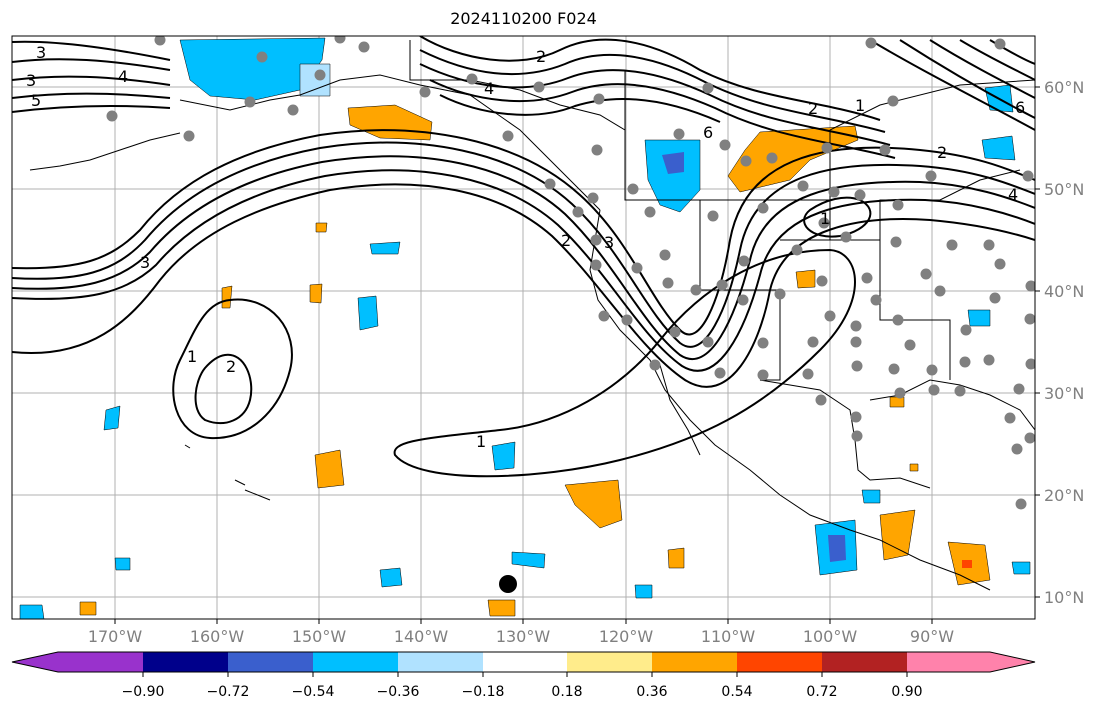 The height and width of the screenshot is (712, 1105). I want to click on colorbar-tick-label: −0.36, so click(398, 692).